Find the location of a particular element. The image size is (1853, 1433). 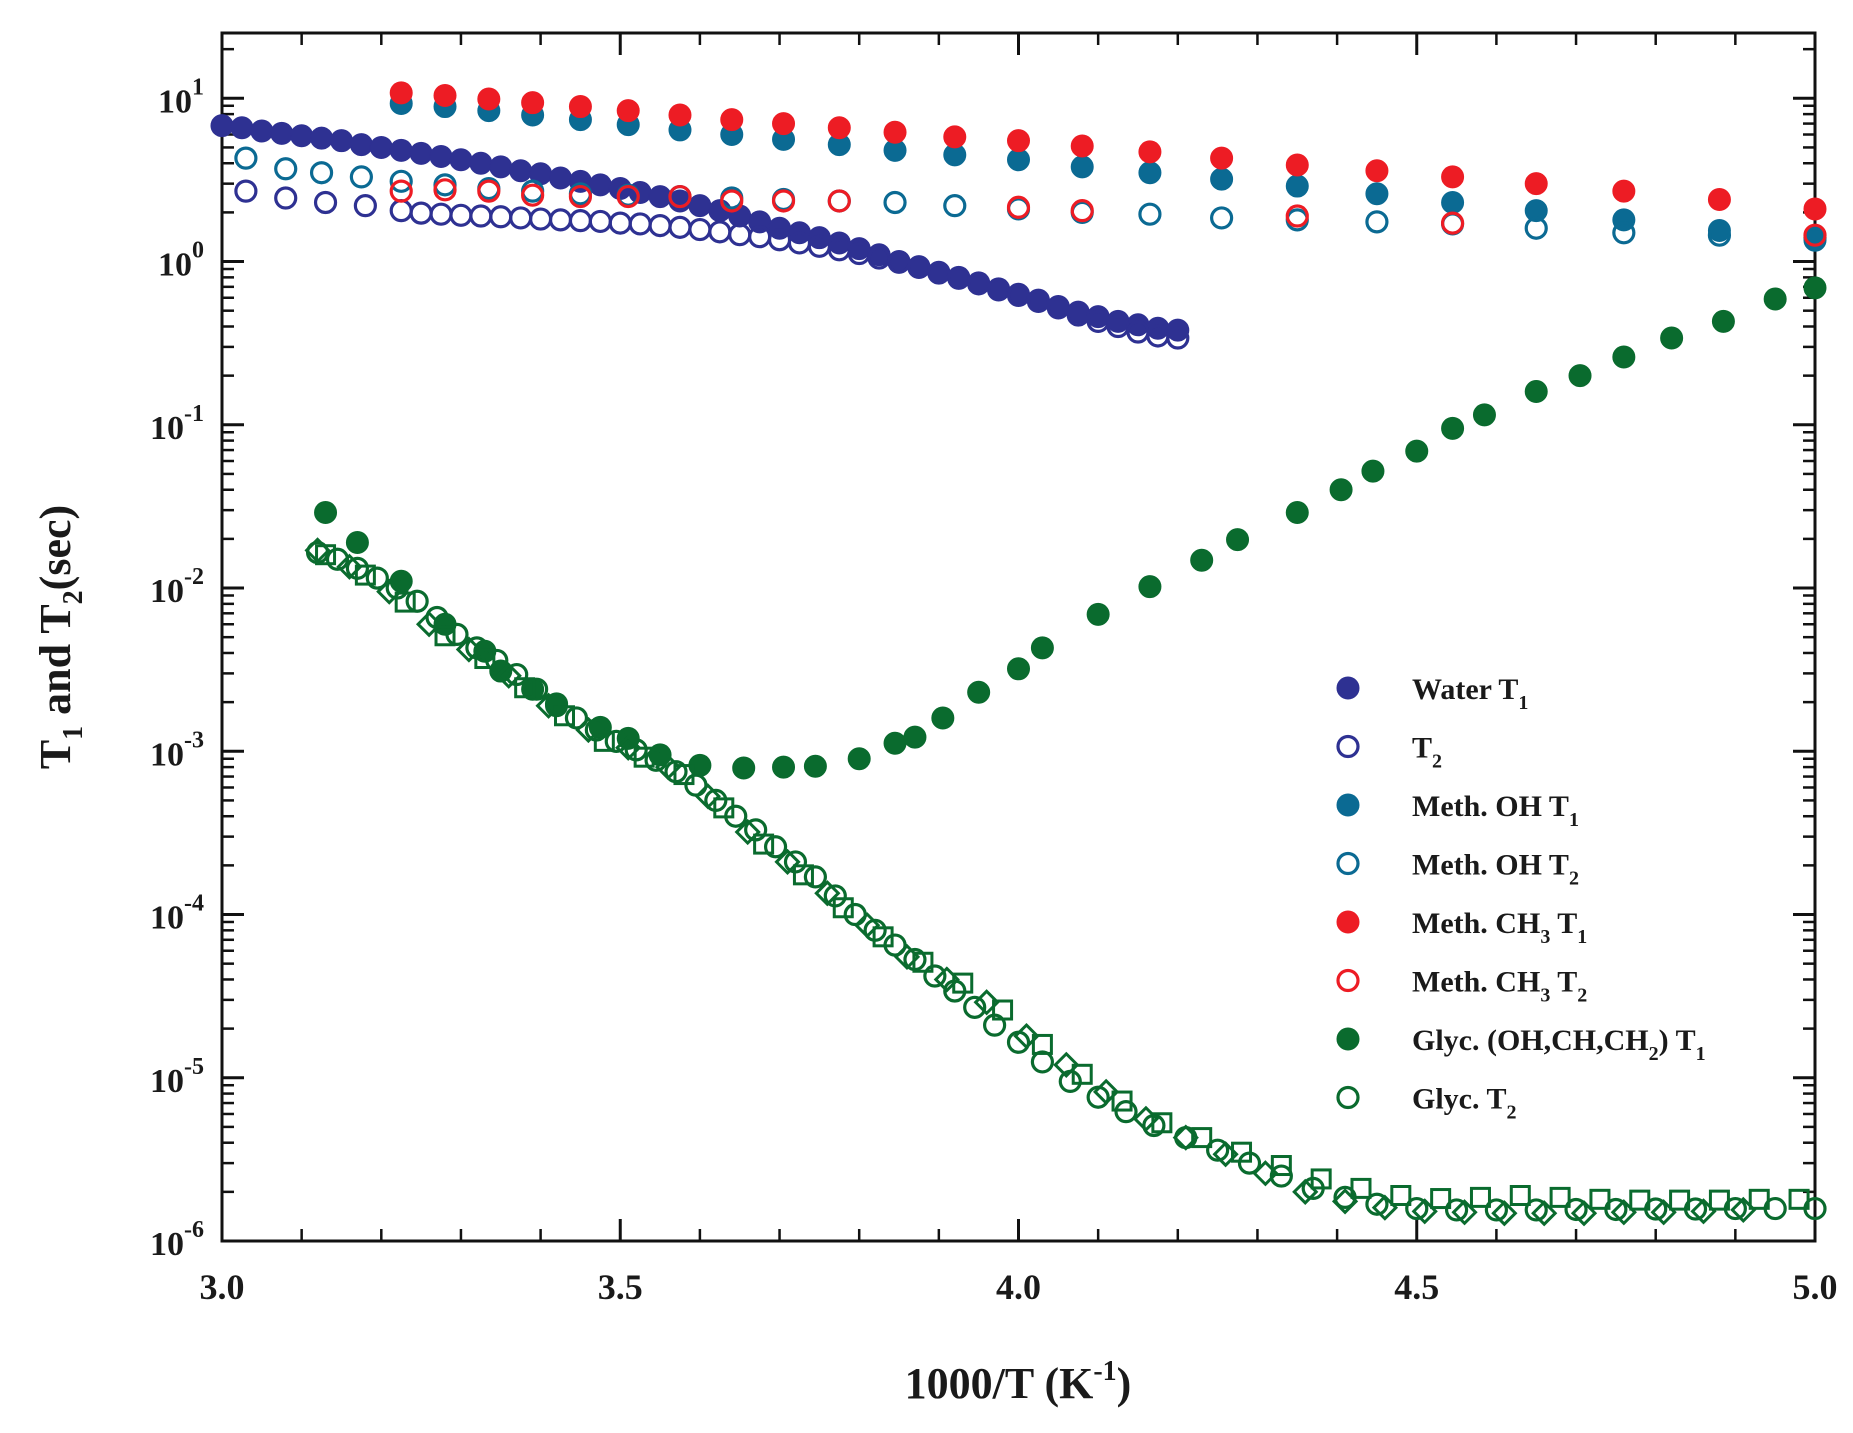

series-meth-ch3-t2 is located at coordinates (1108, 212).